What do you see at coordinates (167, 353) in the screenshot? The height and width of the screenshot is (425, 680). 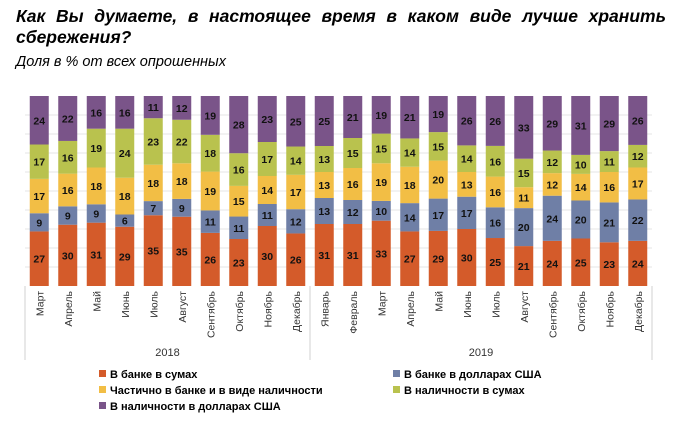 I see `year-label: 2018` at bounding box center [167, 353].